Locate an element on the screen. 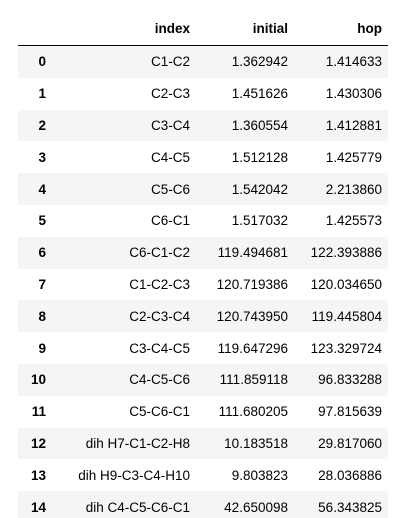  row-label: 3 is located at coordinates (42, 157).